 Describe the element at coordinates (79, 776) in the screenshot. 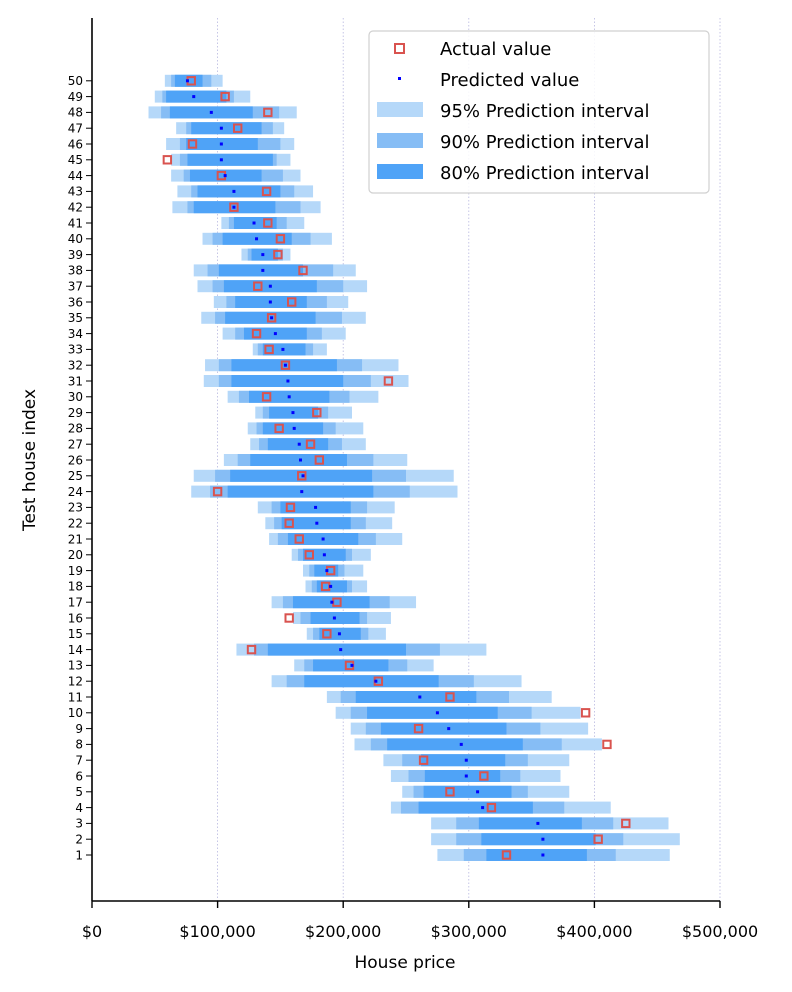

I see `y-tick-label: 6` at that location.